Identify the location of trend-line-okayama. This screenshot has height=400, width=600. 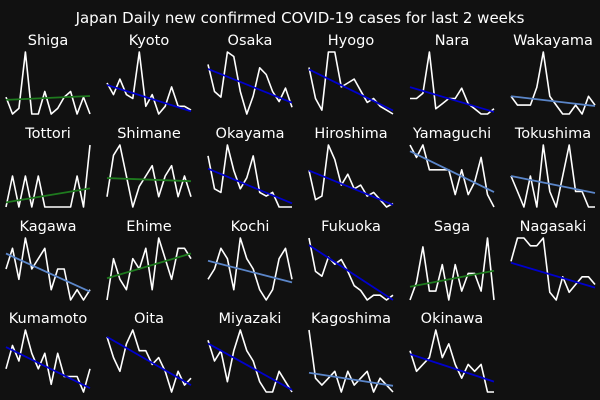
(250, 186).